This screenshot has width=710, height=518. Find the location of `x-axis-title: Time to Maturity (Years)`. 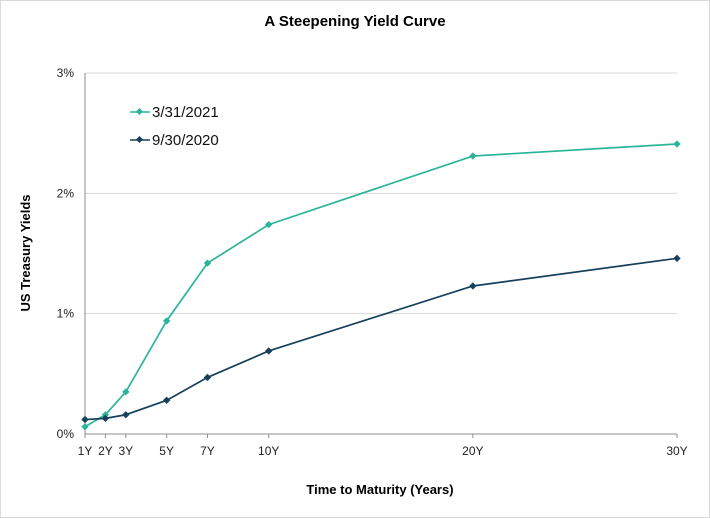

x-axis-title: Time to Maturity (Years) is located at coordinates (379, 489).